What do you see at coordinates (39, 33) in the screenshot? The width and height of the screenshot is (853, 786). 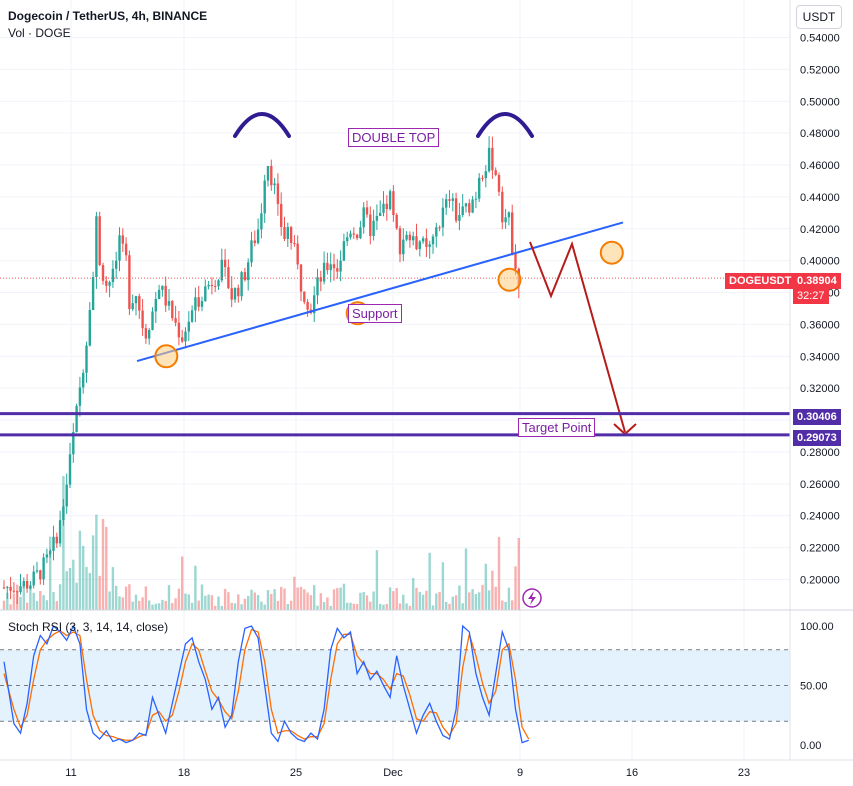 I see `volume-label: Vol · DOGE` at bounding box center [39, 33].